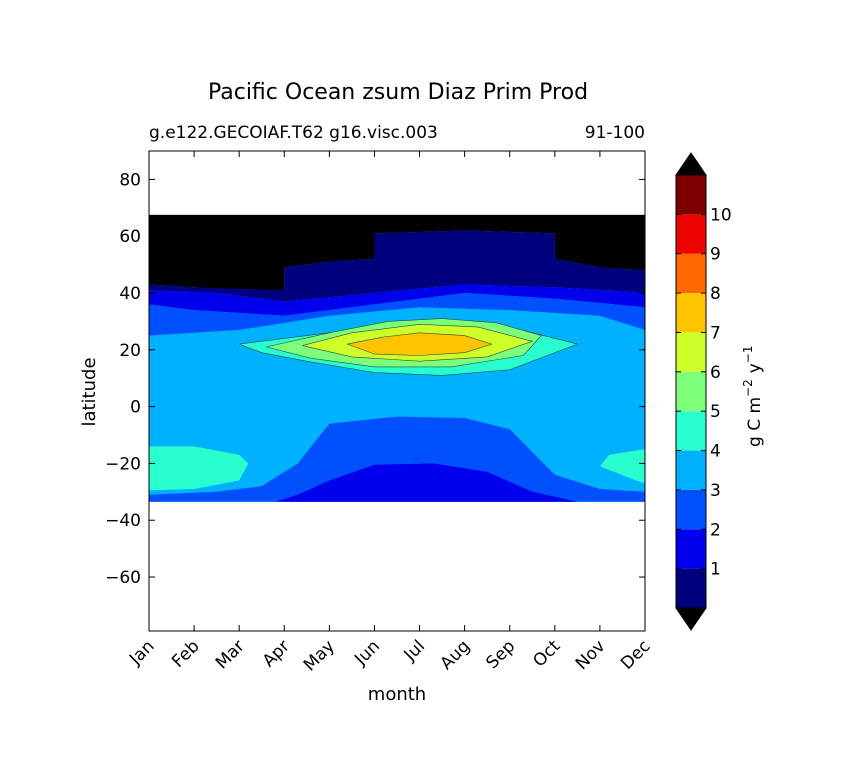 This screenshot has width=844, height=783. Describe the element at coordinates (123, 464) in the screenshot. I see `y-tick-label: −20` at that location.